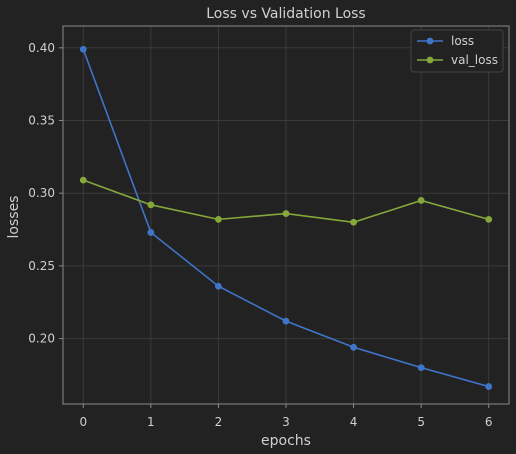  I want to click on y-tick-label: 0.20, so click(41, 339).